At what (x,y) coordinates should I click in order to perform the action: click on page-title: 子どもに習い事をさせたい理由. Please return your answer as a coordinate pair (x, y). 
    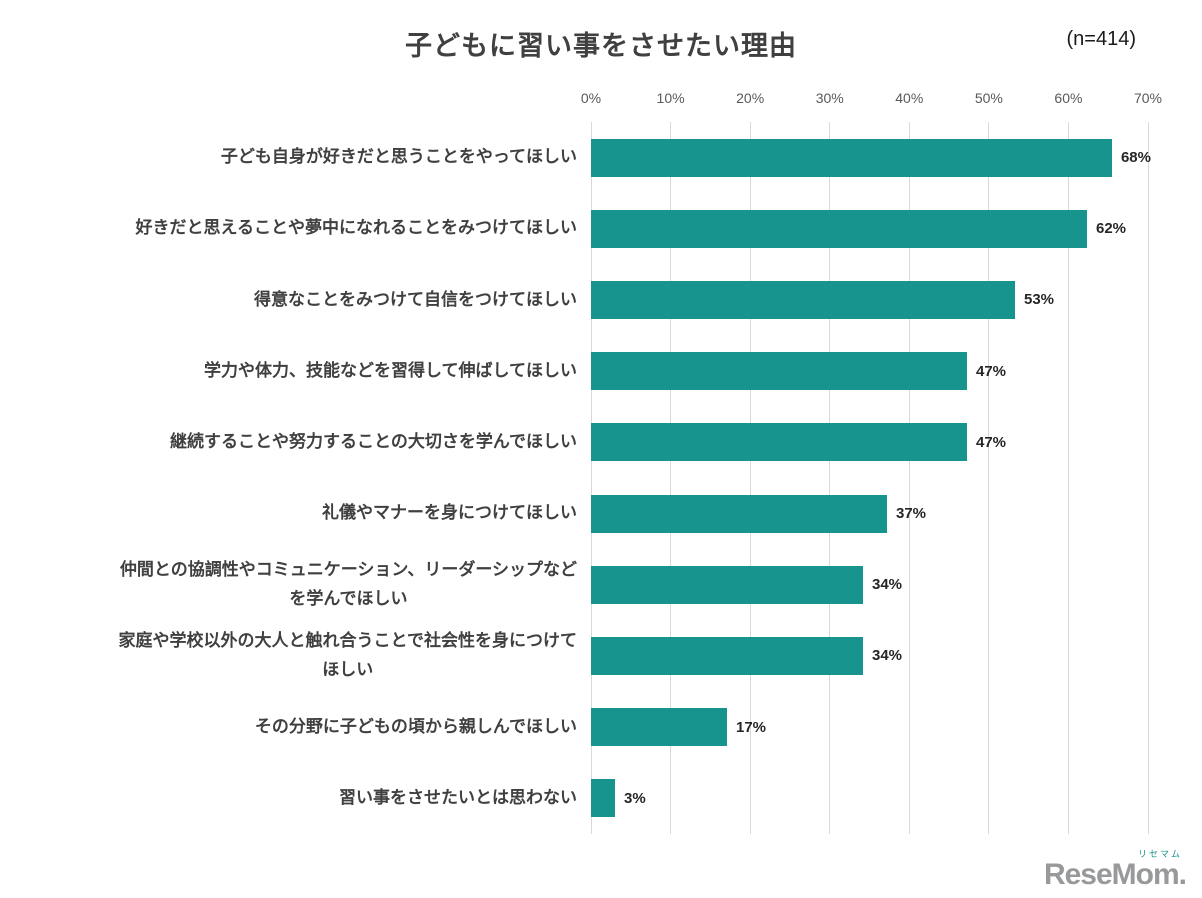
    Looking at the image, I should click on (601, 46).